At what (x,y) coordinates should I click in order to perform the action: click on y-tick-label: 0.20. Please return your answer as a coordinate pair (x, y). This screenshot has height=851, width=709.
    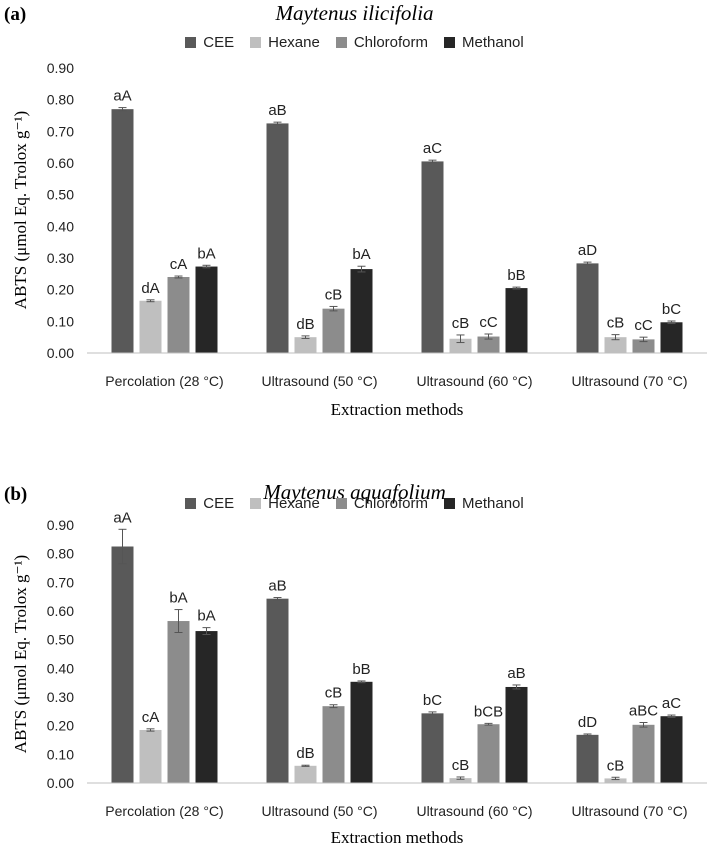
    Looking at the image, I should click on (60, 290).